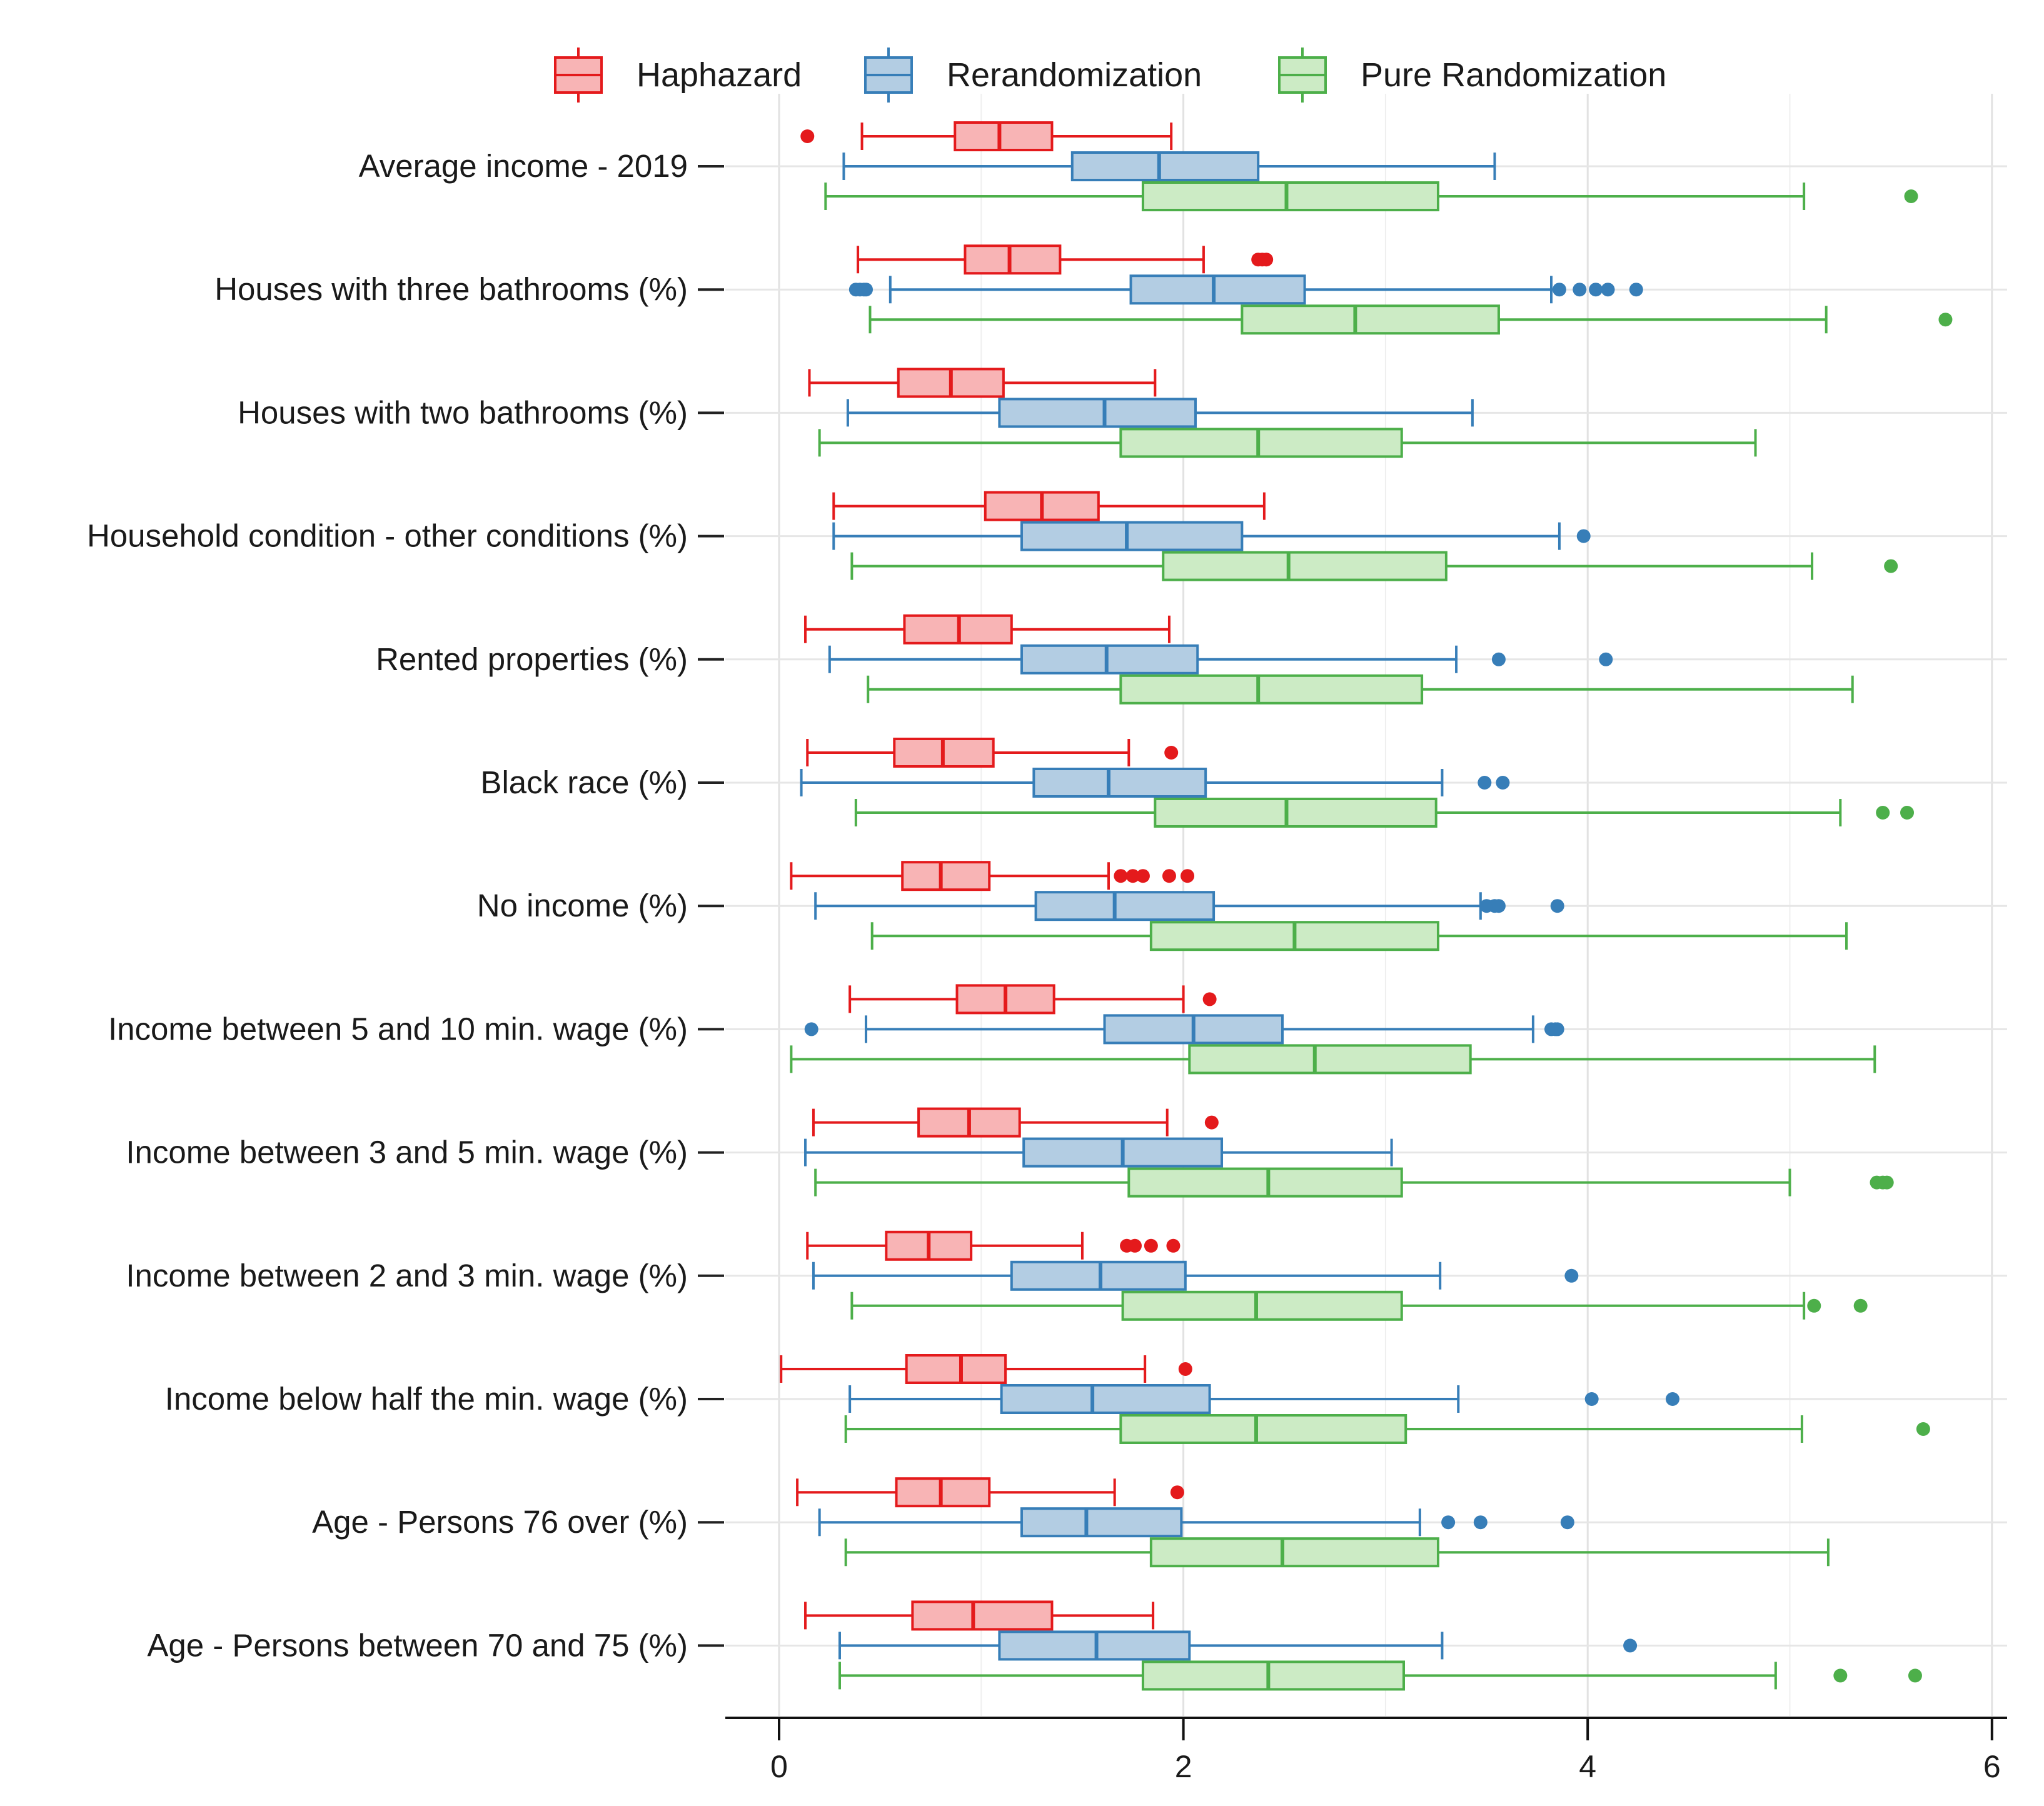 The width and height of the screenshot is (2044, 1806). What do you see at coordinates (1183, 1766) in the screenshot?
I see `x-tick-label: 2` at bounding box center [1183, 1766].